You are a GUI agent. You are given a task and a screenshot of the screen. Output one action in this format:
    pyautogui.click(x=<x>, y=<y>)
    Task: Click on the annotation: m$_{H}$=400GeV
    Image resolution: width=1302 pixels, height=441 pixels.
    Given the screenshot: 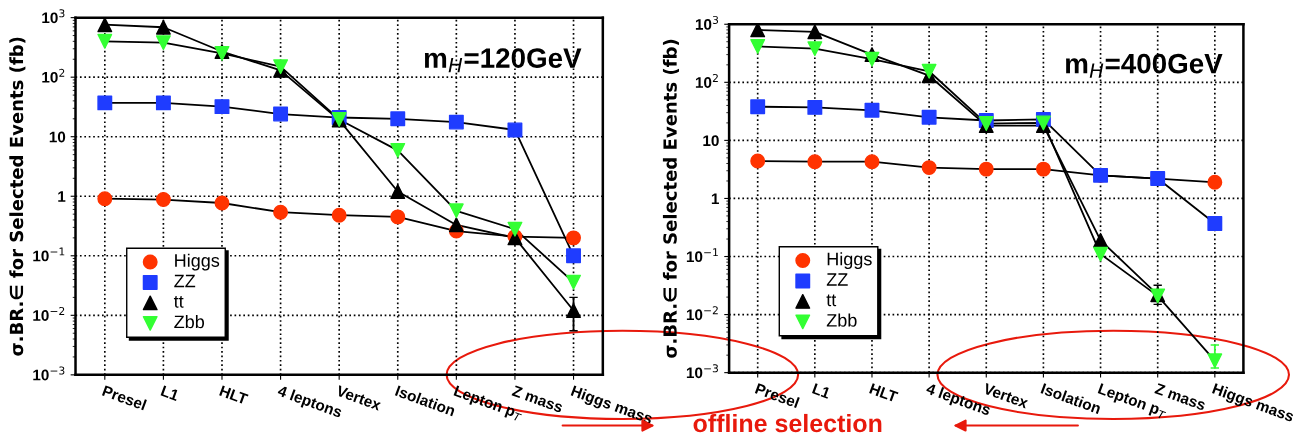 What is the action you would take?
    pyautogui.click(x=1144, y=65)
    